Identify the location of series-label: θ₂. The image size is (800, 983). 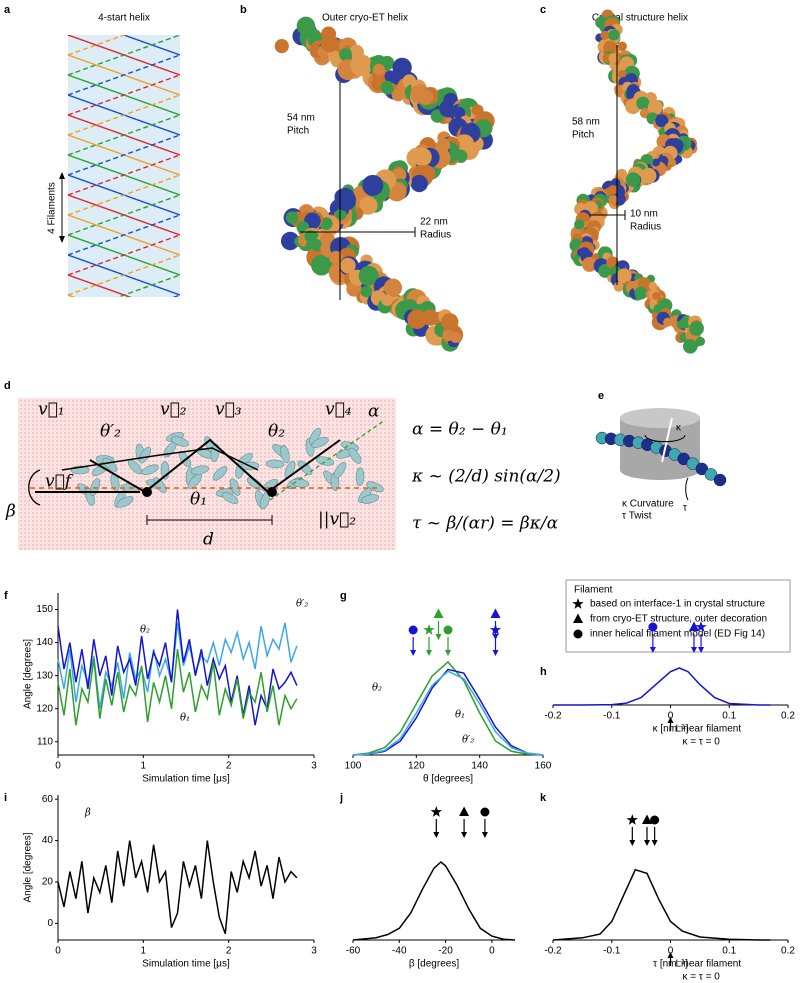
(145, 630).